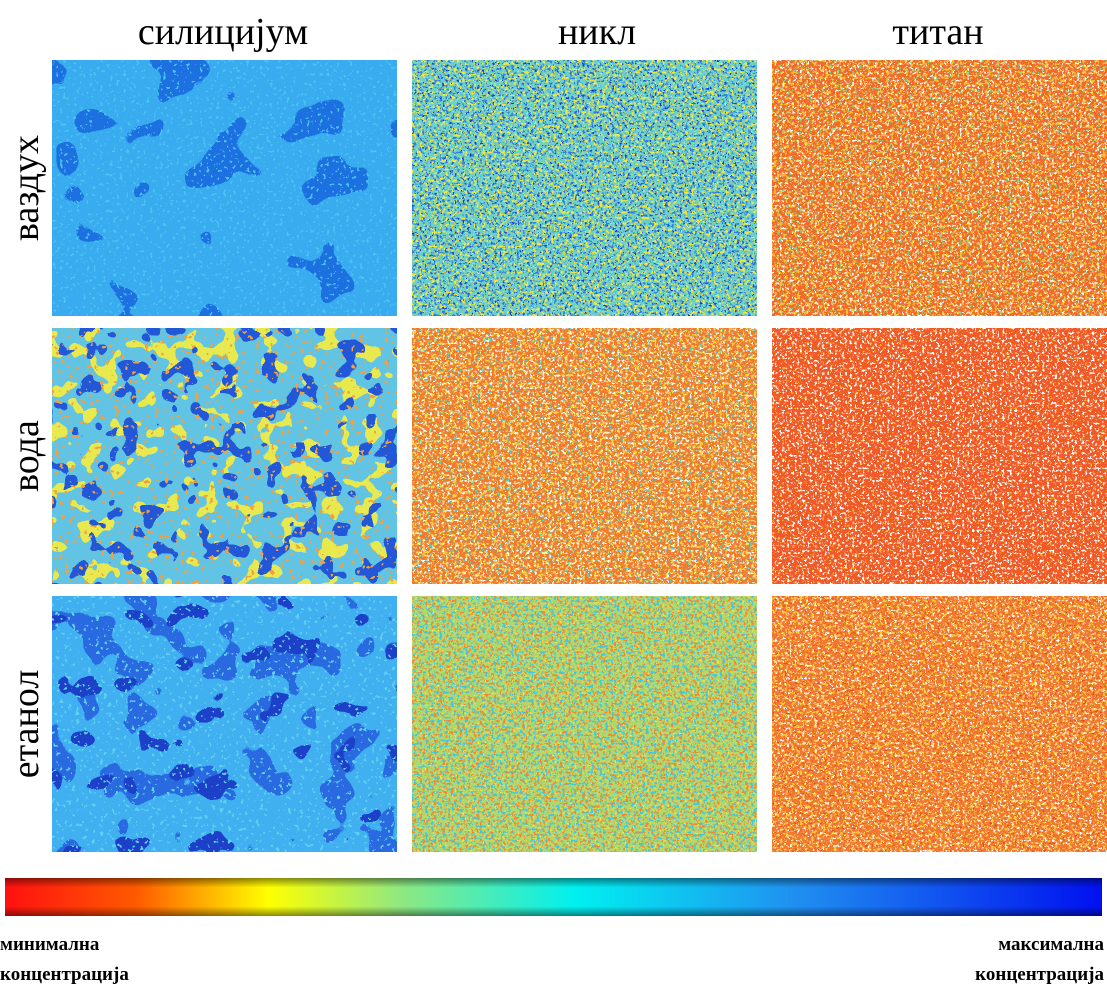  Describe the element at coordinates (26, 456) in the screenshot. I see `row-label: вода` at that location.